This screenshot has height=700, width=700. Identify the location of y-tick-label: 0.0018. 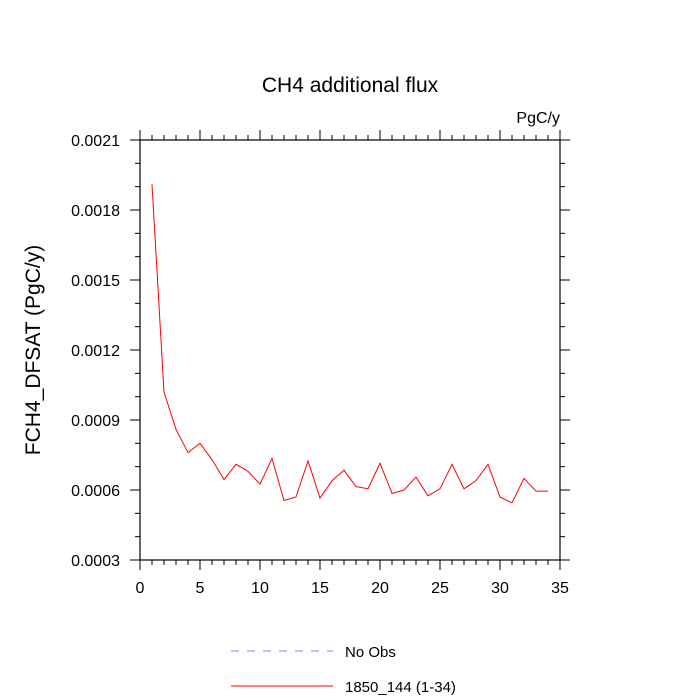
(95, 211).